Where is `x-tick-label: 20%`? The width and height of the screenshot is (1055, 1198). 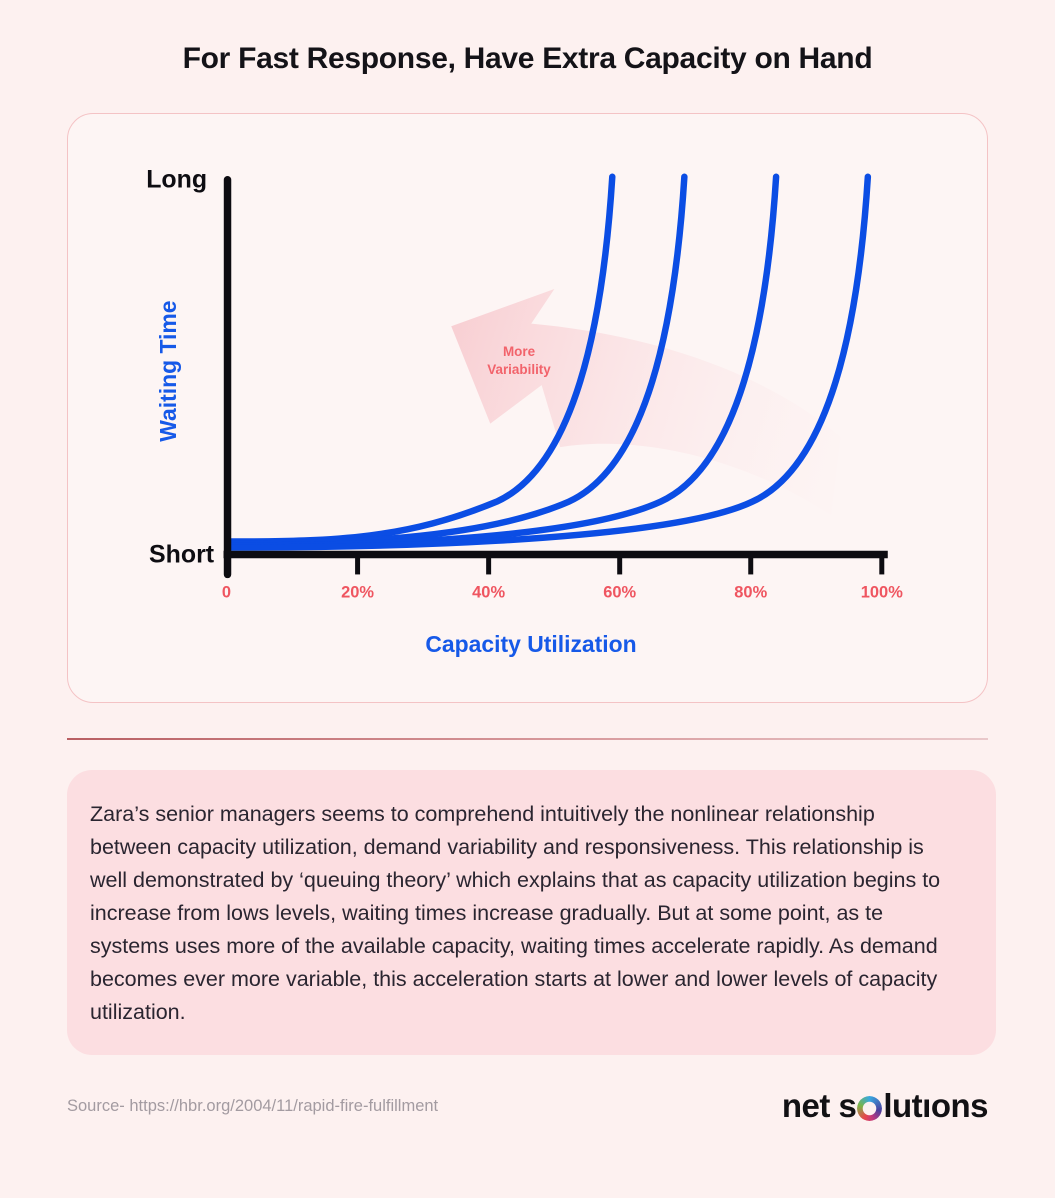 x-tick-label: 20% is located at coordinates (357, 592).